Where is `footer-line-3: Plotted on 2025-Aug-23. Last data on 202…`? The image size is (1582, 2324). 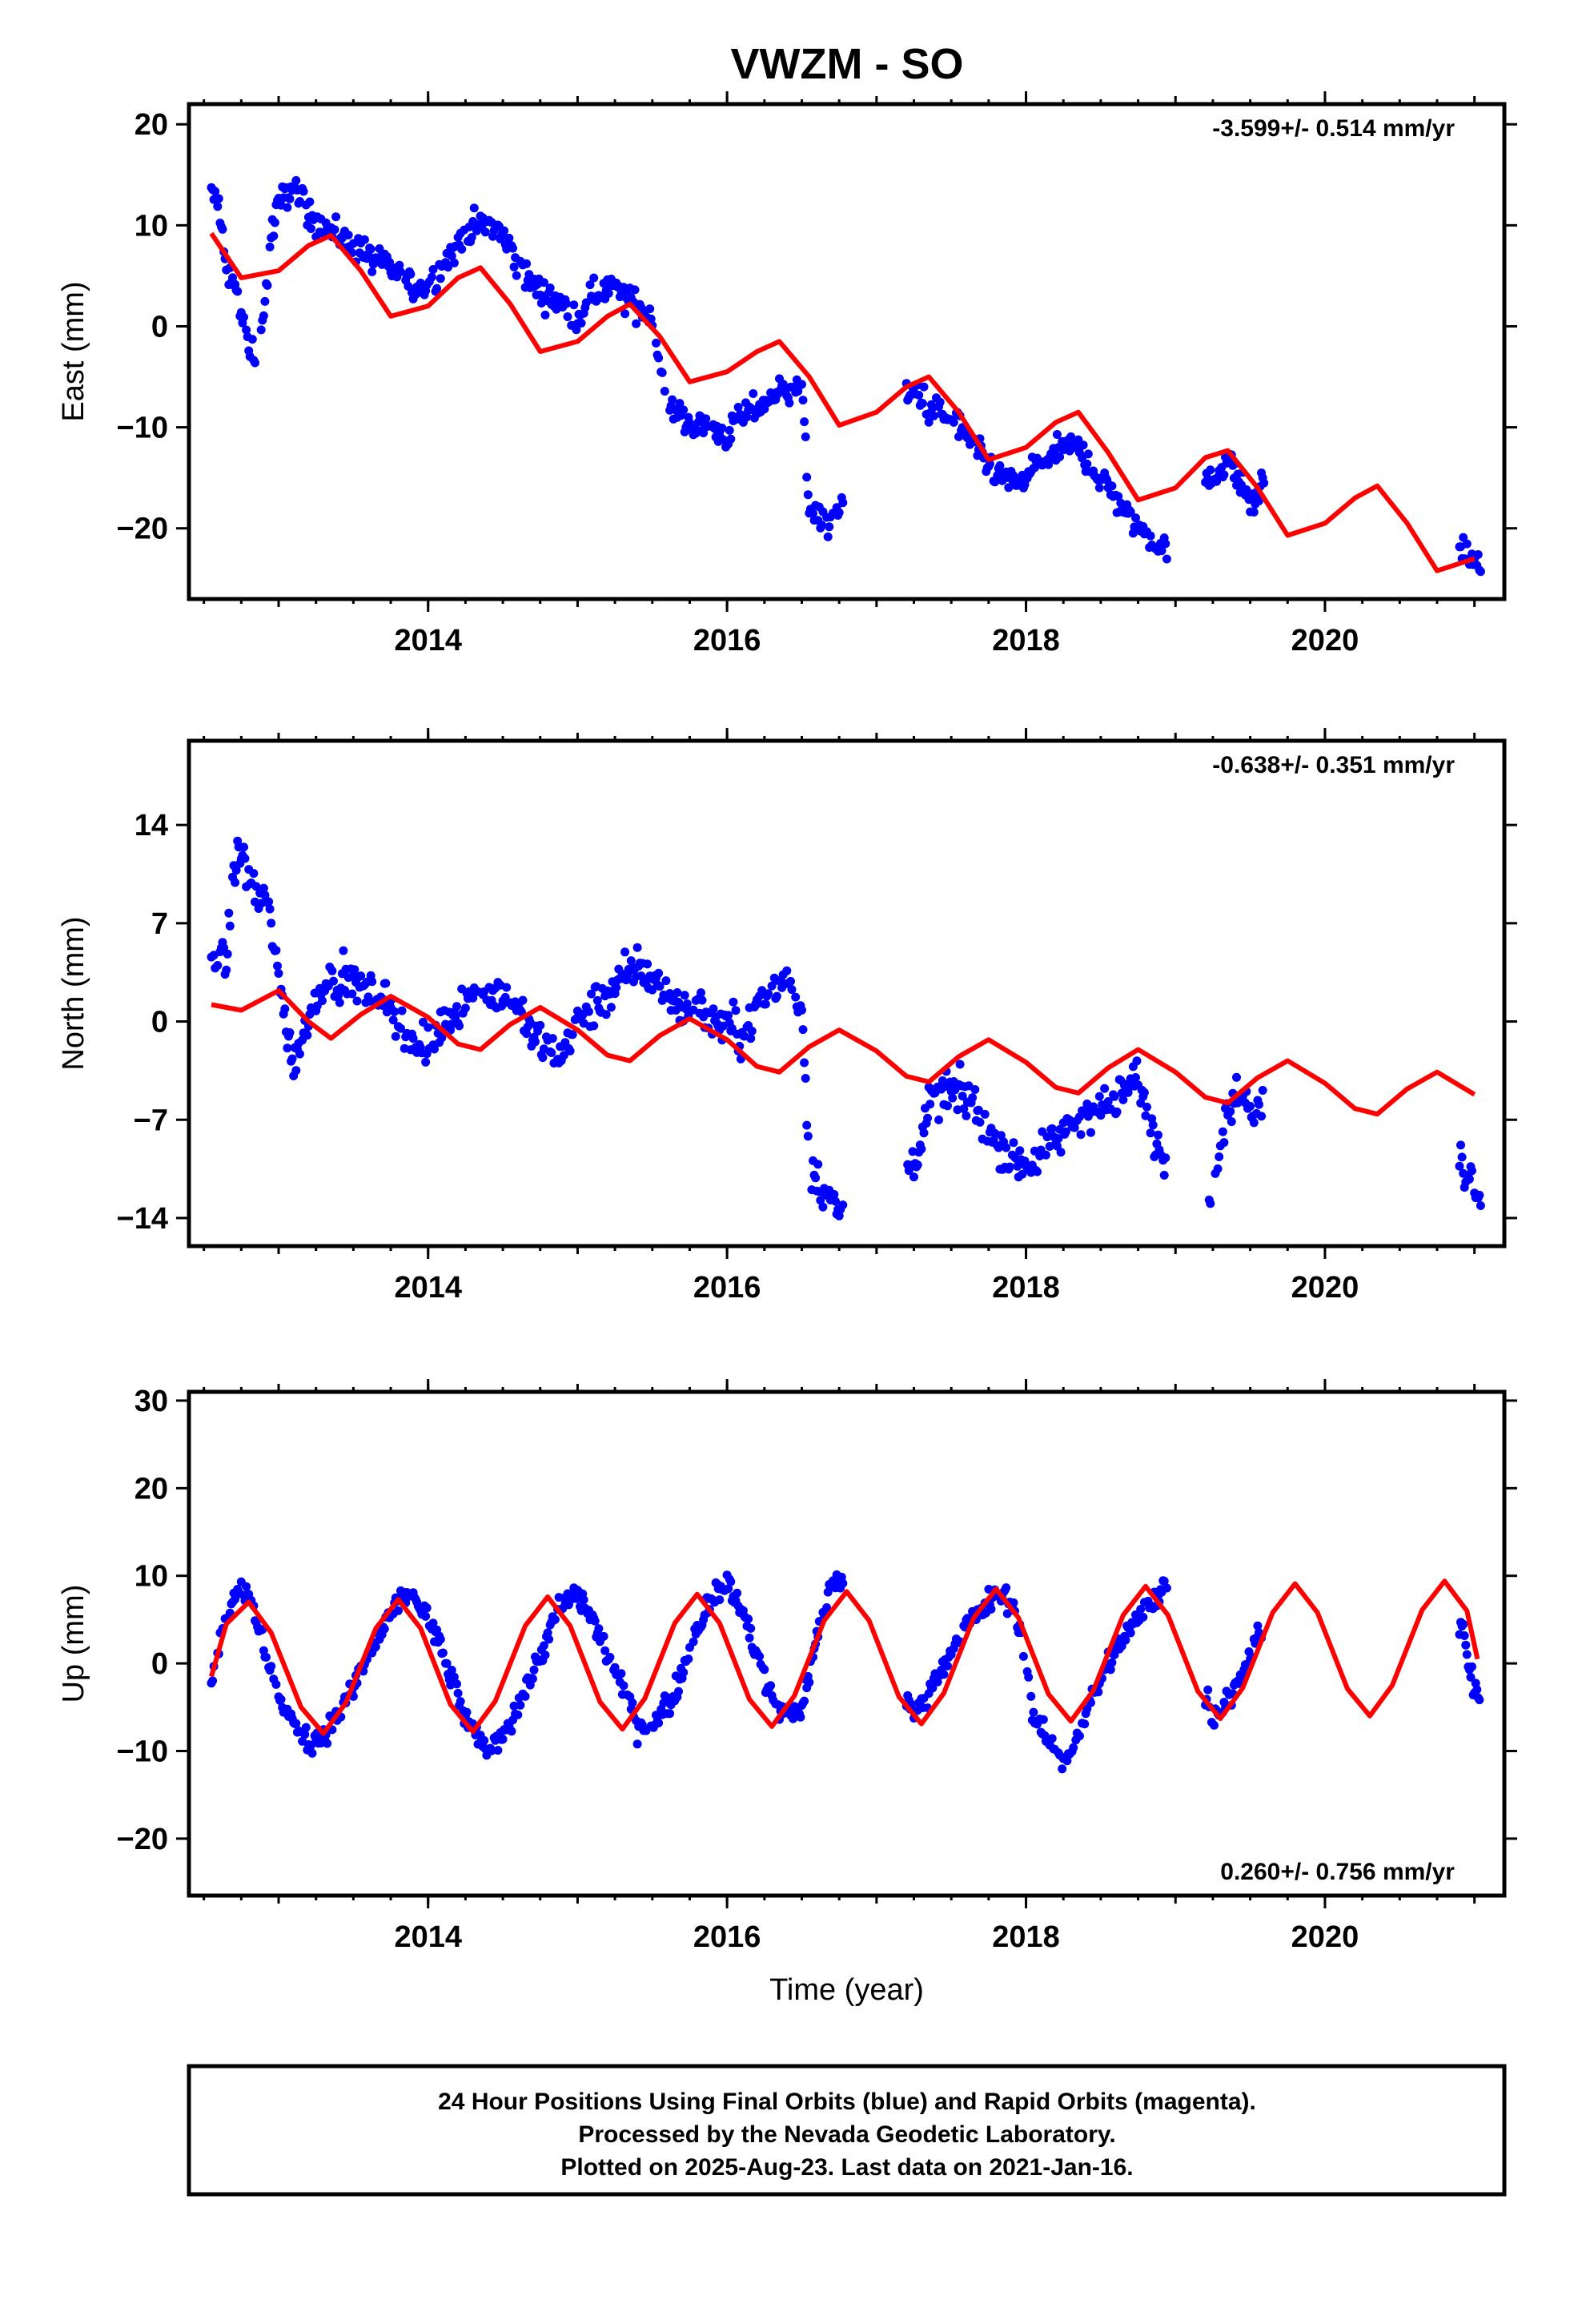
footer-line-3: Plotted on 2025-Aug-23. Last data on 202… is located at coordinates (847, 2167).